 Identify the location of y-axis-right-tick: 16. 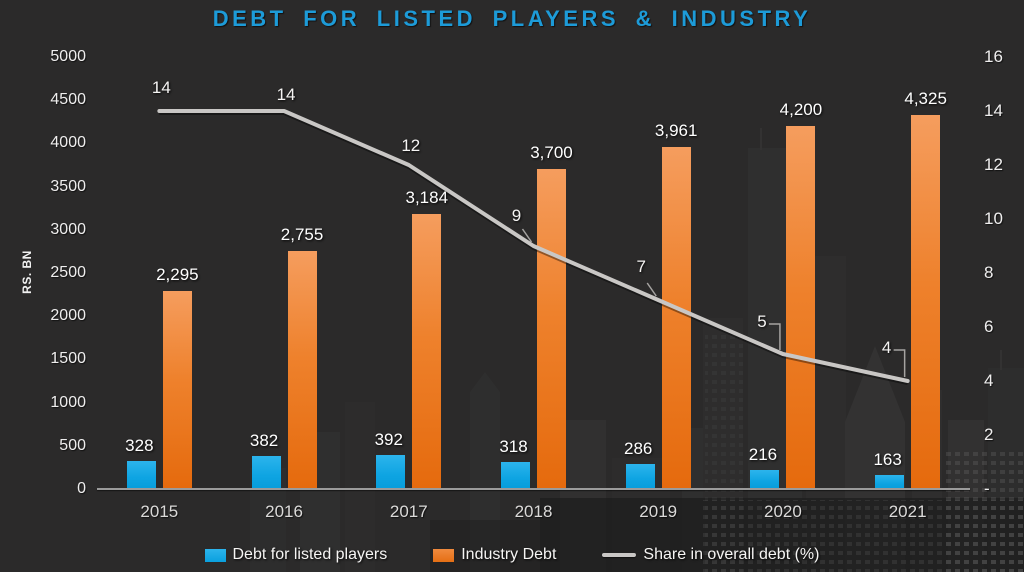
(993, 56).